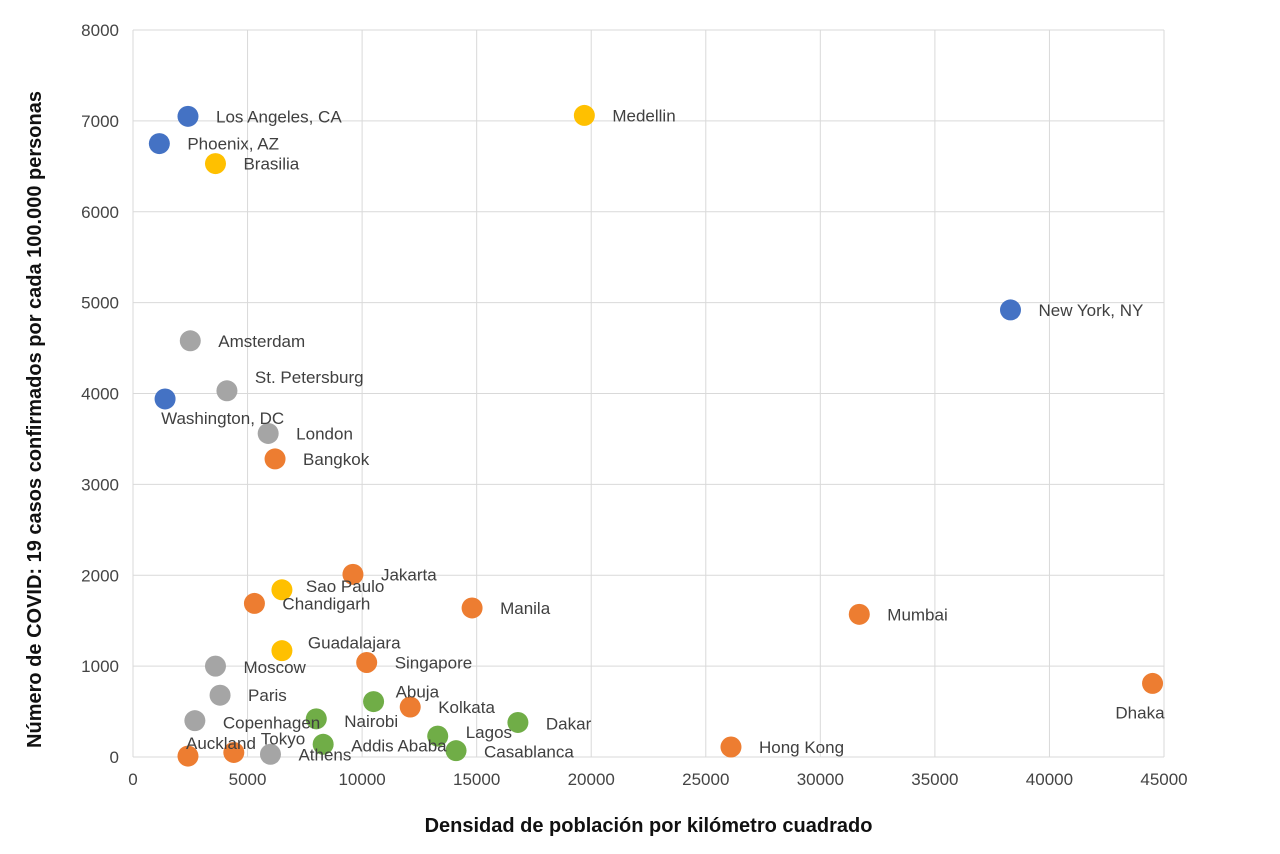 This screenshot has width=1280, height=854. I want to click on data-label: Manila, so click(525, 608).